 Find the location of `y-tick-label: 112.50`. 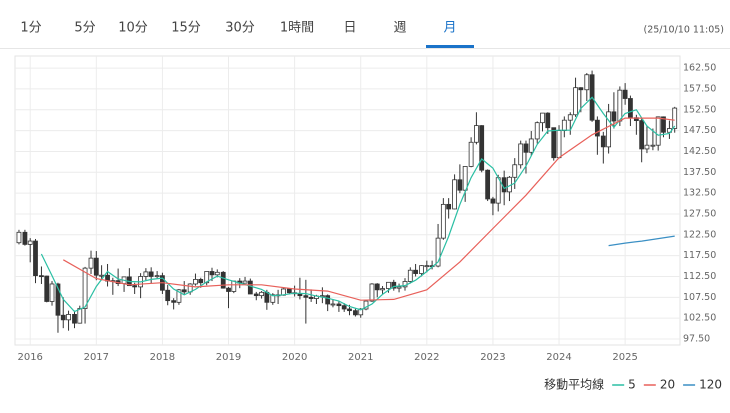

y-tick-label: 112.50 is located at coordinates (699, 276).